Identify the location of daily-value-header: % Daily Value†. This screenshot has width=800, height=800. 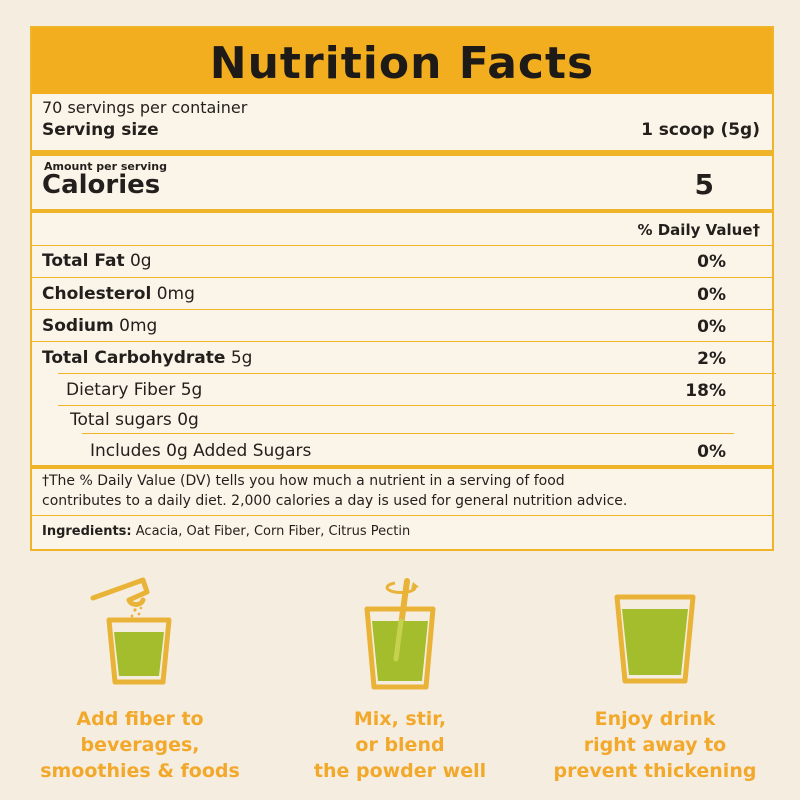
(698, 230).